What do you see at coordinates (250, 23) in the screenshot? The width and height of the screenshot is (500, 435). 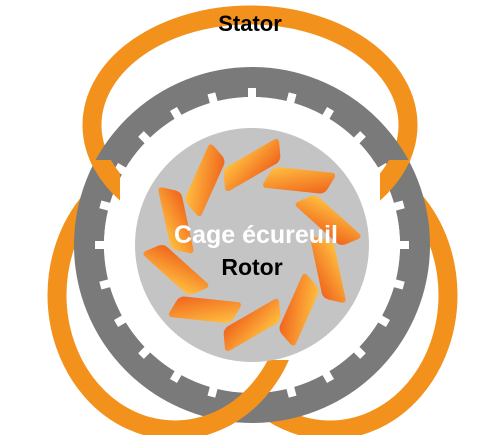 I see `stator-label: Stator` at bounding box center [250, 23].